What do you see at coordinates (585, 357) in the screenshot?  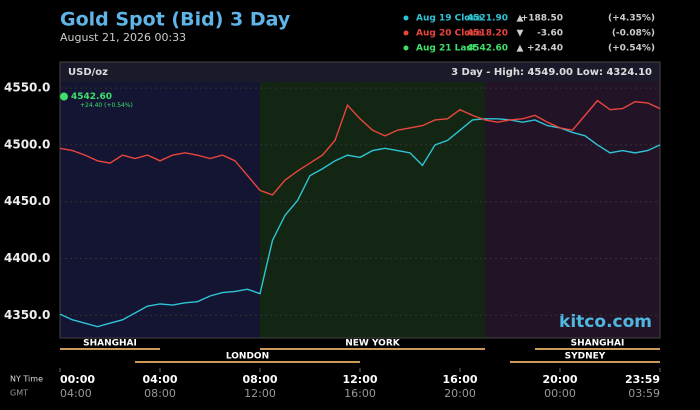 I see `session-label: SYDNEY` at bounding box center [585, 357].